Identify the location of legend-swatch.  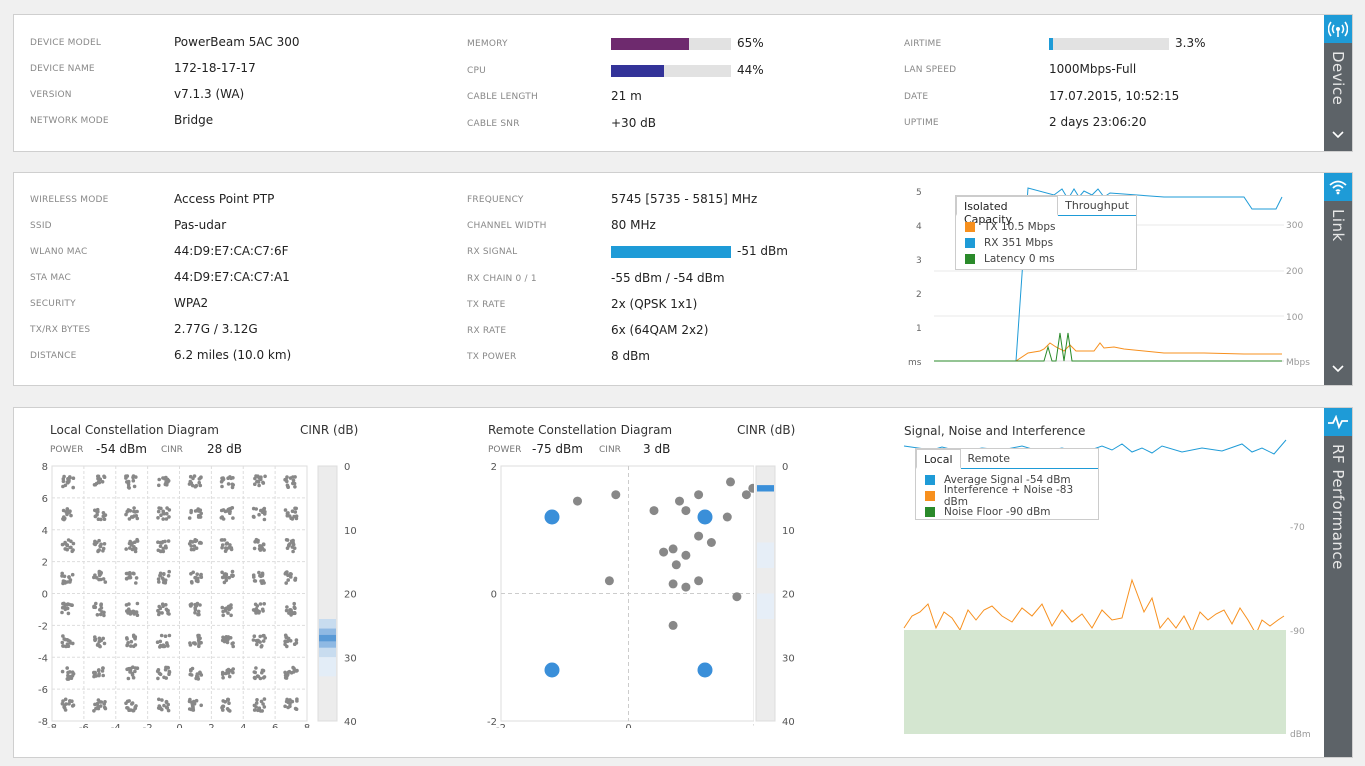
(970, 259).